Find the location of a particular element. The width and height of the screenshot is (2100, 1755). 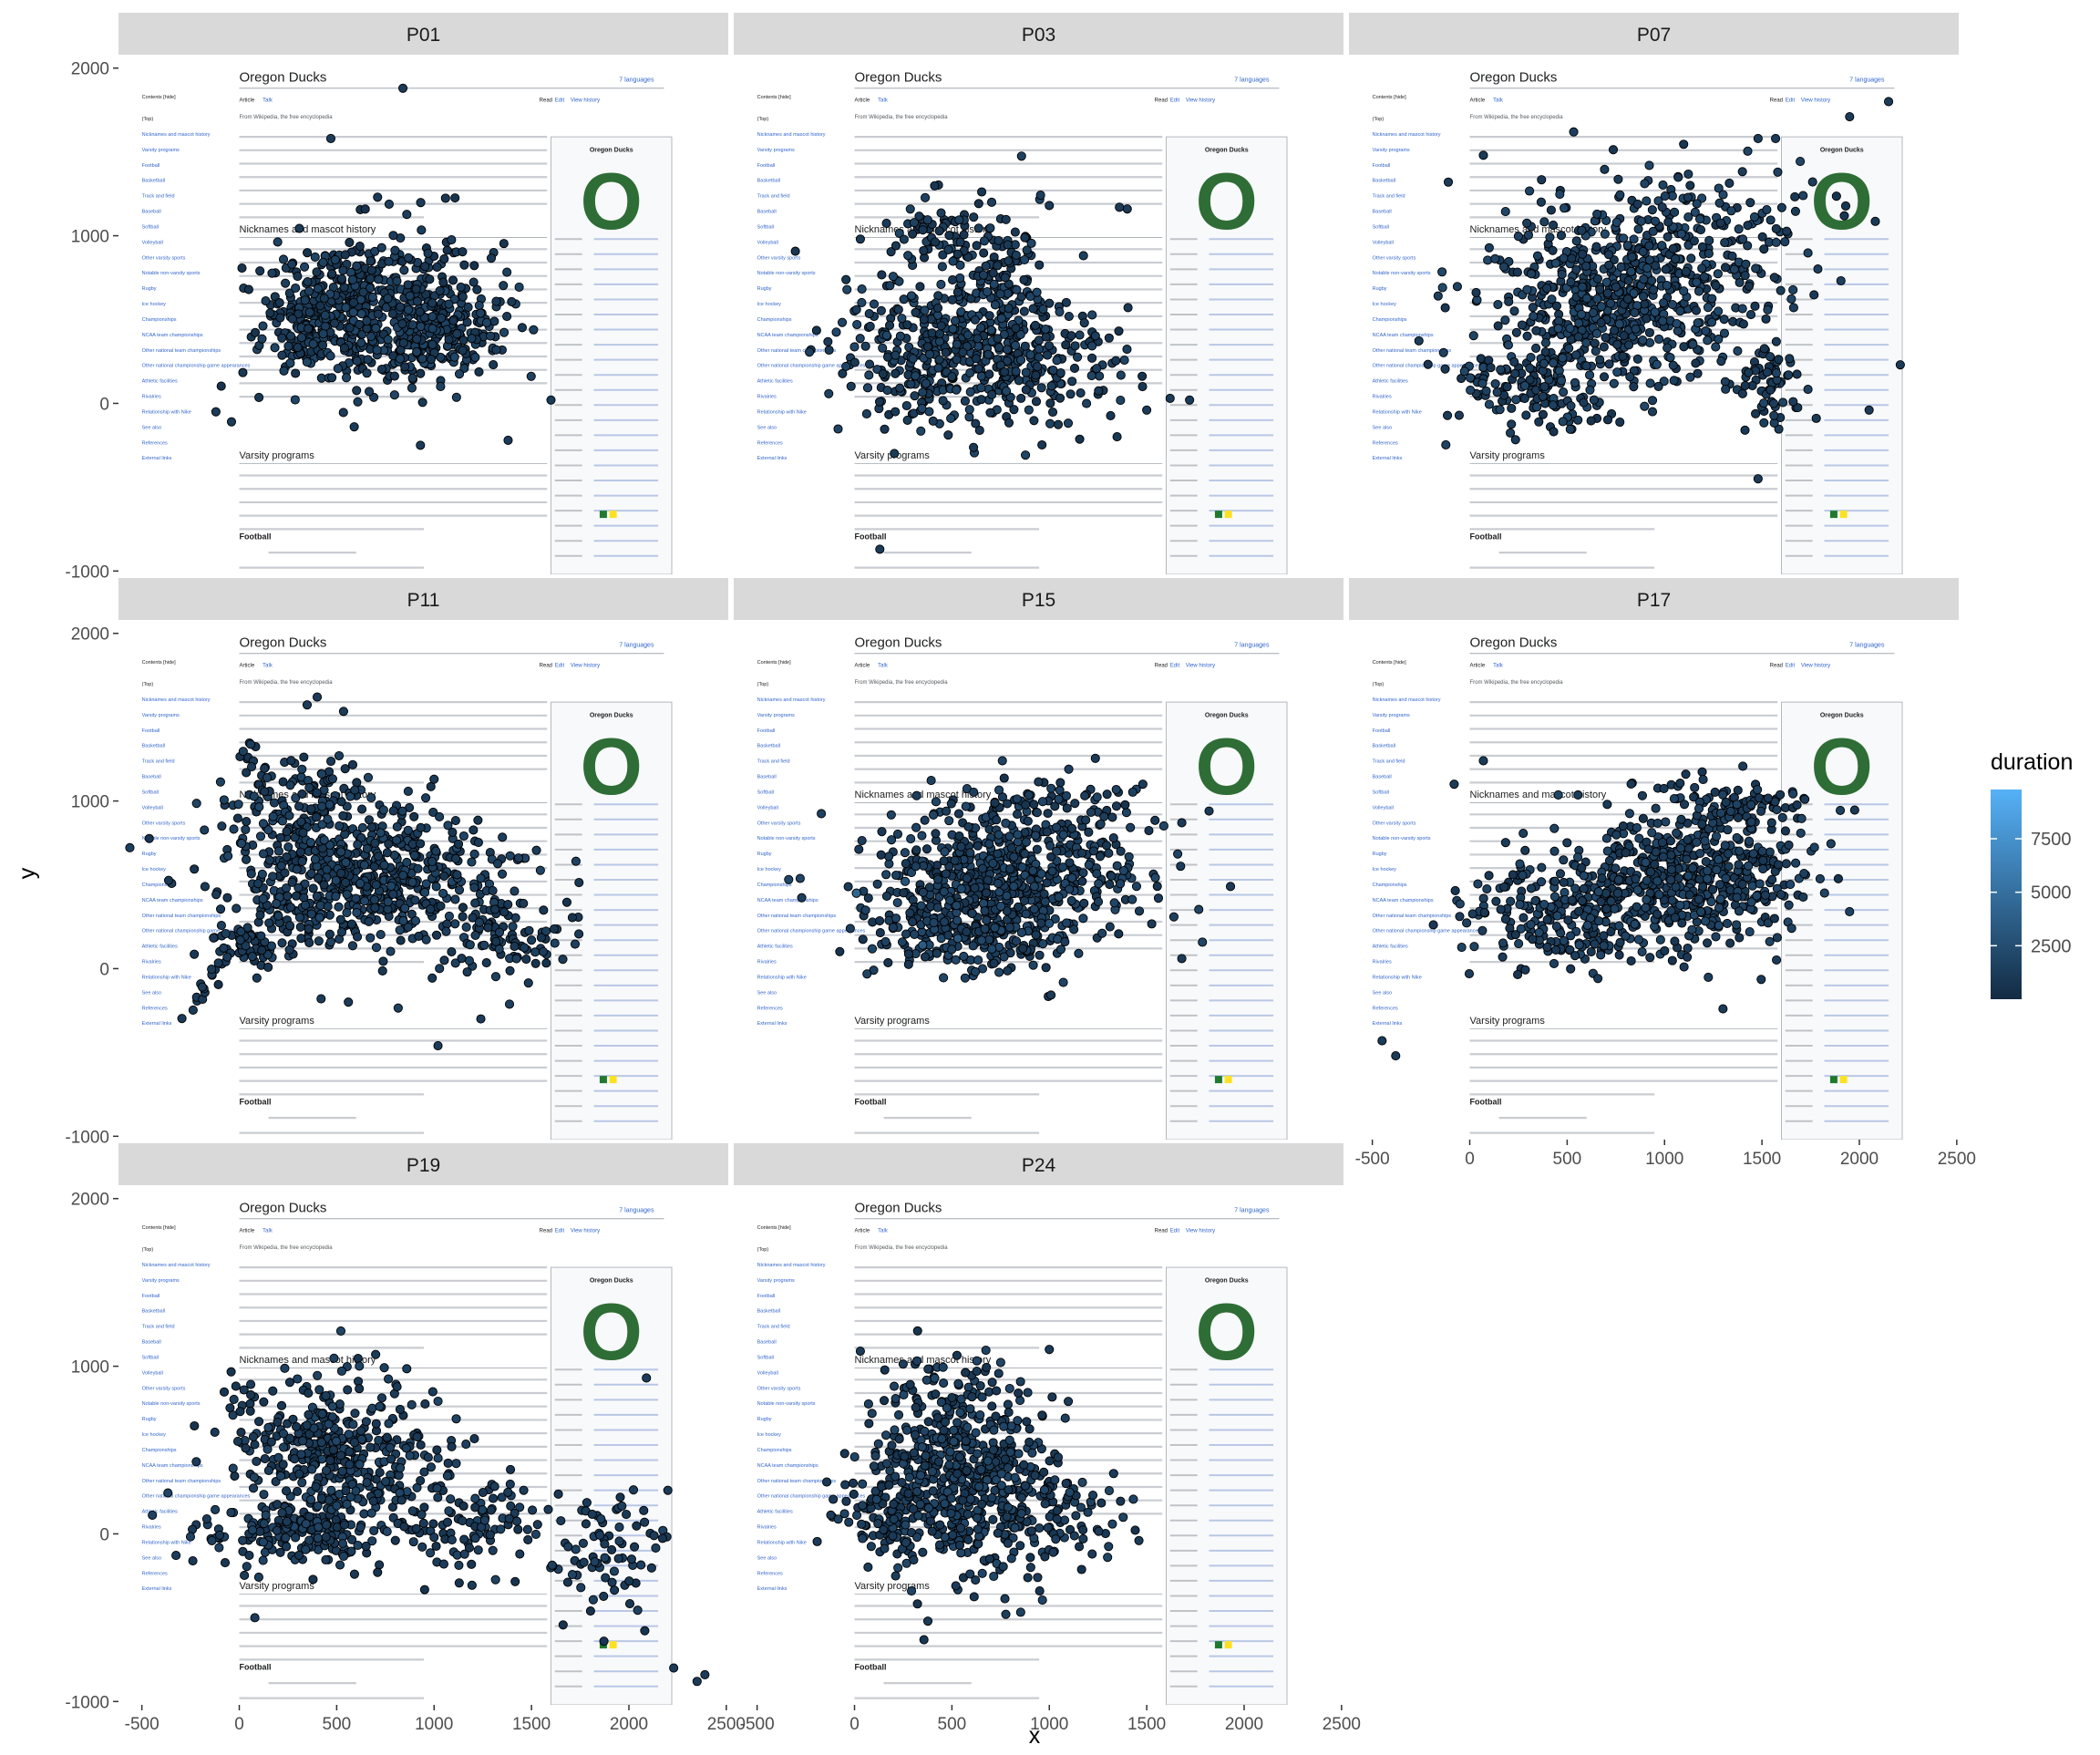

wiki-toc-item: Athletic facilities is located at coordinates (1390, 947).